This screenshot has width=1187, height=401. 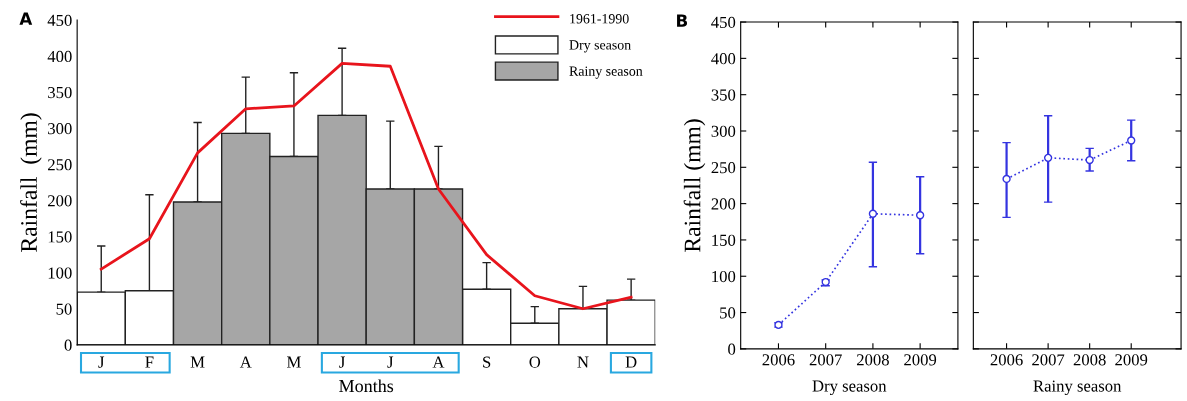 What do you see at coordinates (26, 18) in the screenshot?
I see `text: A` at bounding box center [26, 18].